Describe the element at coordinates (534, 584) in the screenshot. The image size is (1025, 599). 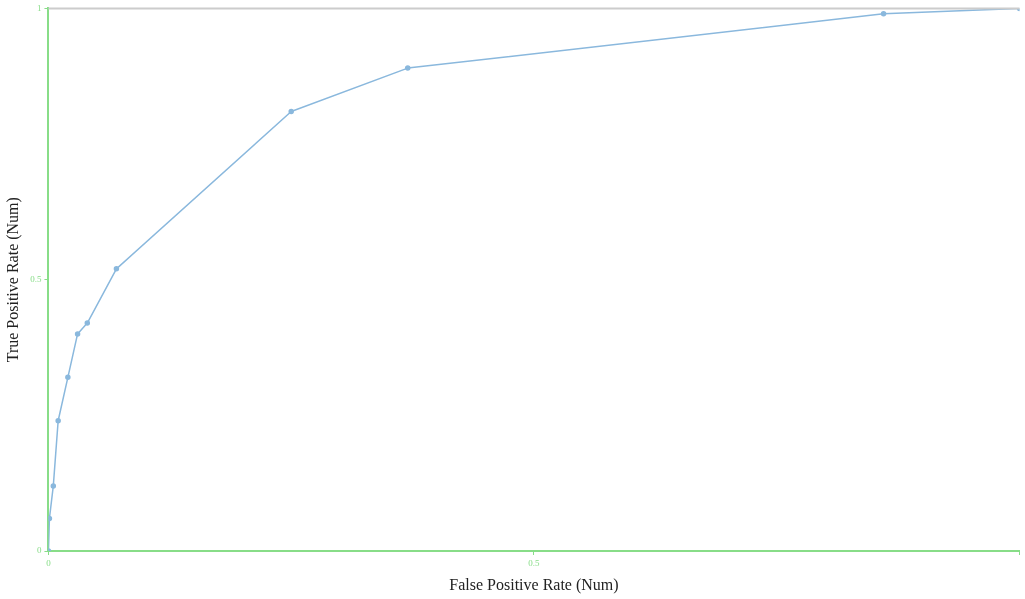
I see `x-axis-title: False Positive Rate (Num)` at that location.